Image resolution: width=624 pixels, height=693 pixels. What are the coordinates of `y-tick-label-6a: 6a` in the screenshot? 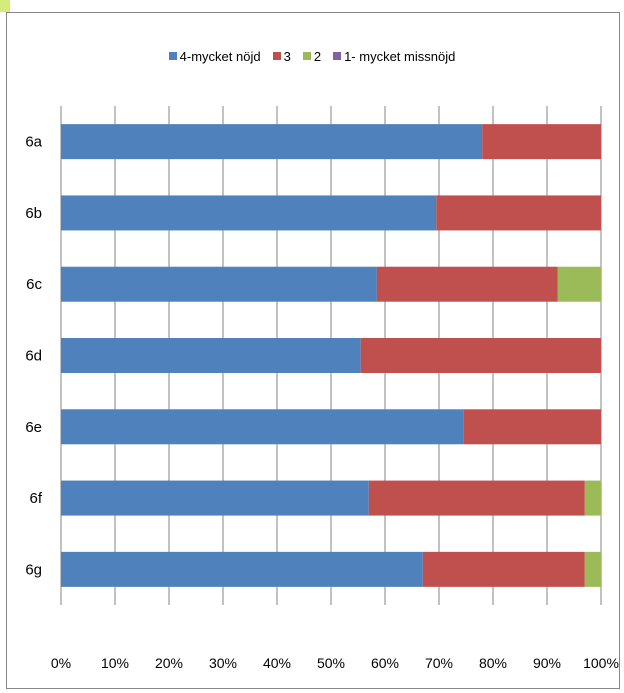 It's located at (33, 142).